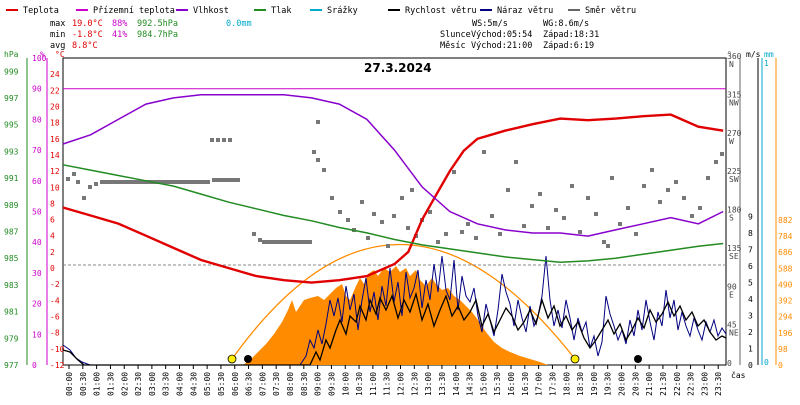  Describe the element at coordinates (37, 242) in the screenshot. I see `humidity-tick-label: 40` at that location.